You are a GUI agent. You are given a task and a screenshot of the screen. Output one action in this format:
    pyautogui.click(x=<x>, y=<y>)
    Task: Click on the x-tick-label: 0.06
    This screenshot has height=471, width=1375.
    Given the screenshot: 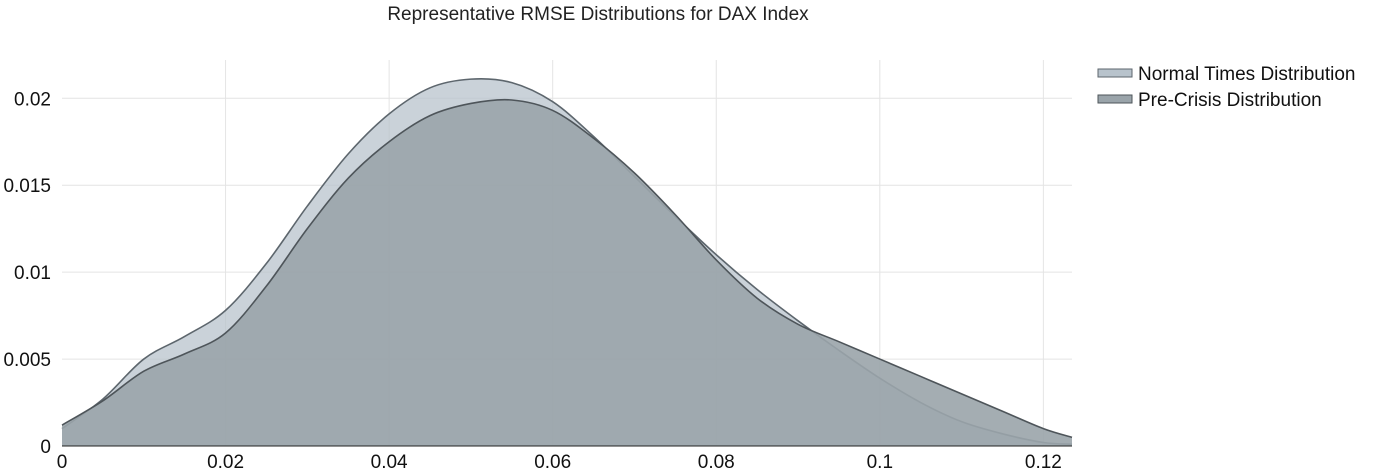 What is the action you would take?
    pyautogui.click(x=552, y=461)
    